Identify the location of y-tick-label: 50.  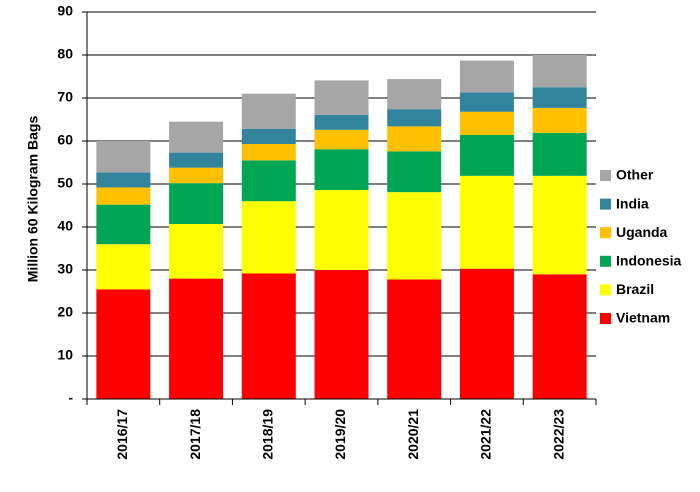
(65, 183).